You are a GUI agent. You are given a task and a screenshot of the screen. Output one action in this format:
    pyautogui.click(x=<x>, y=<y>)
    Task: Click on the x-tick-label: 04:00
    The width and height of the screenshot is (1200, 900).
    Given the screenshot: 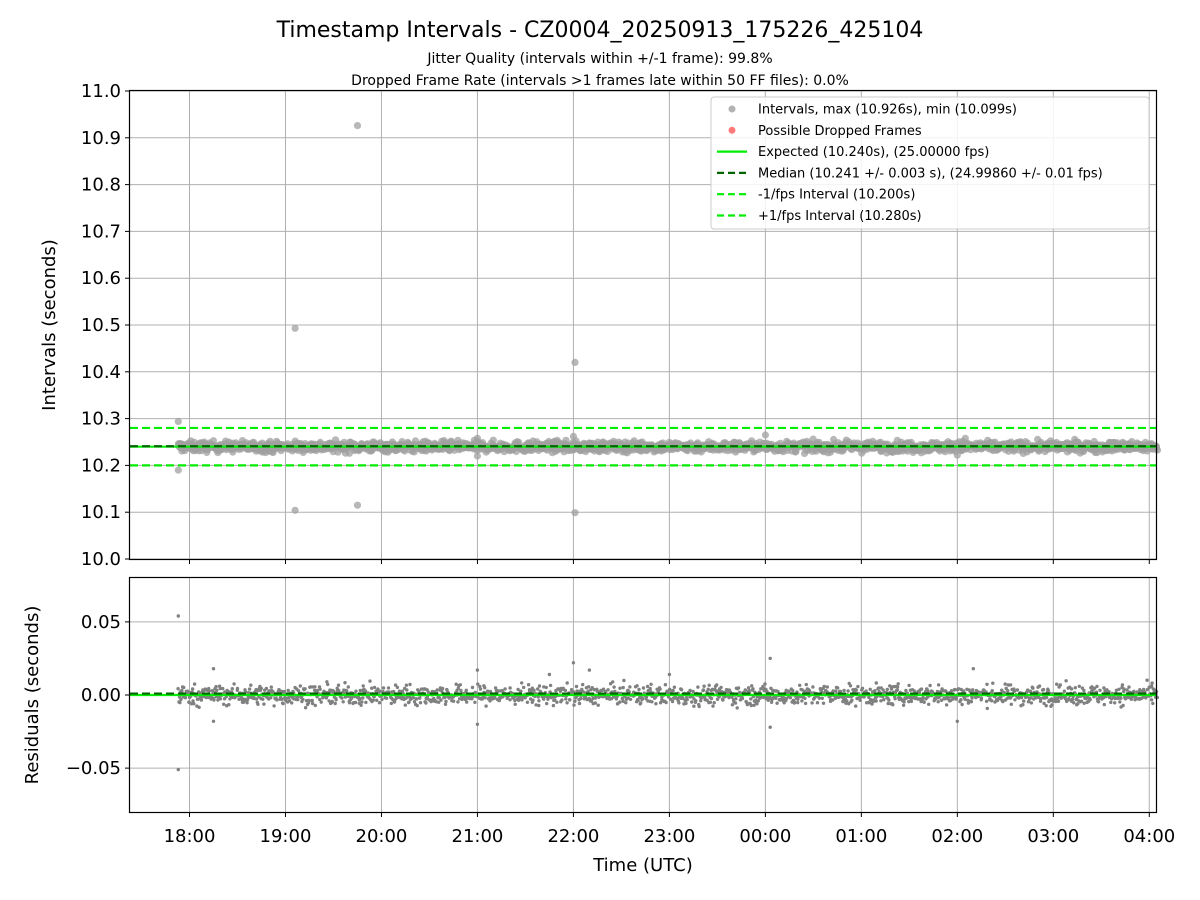 What is the action you would take?
    pyautogui.click(x=1149, y=836)
    